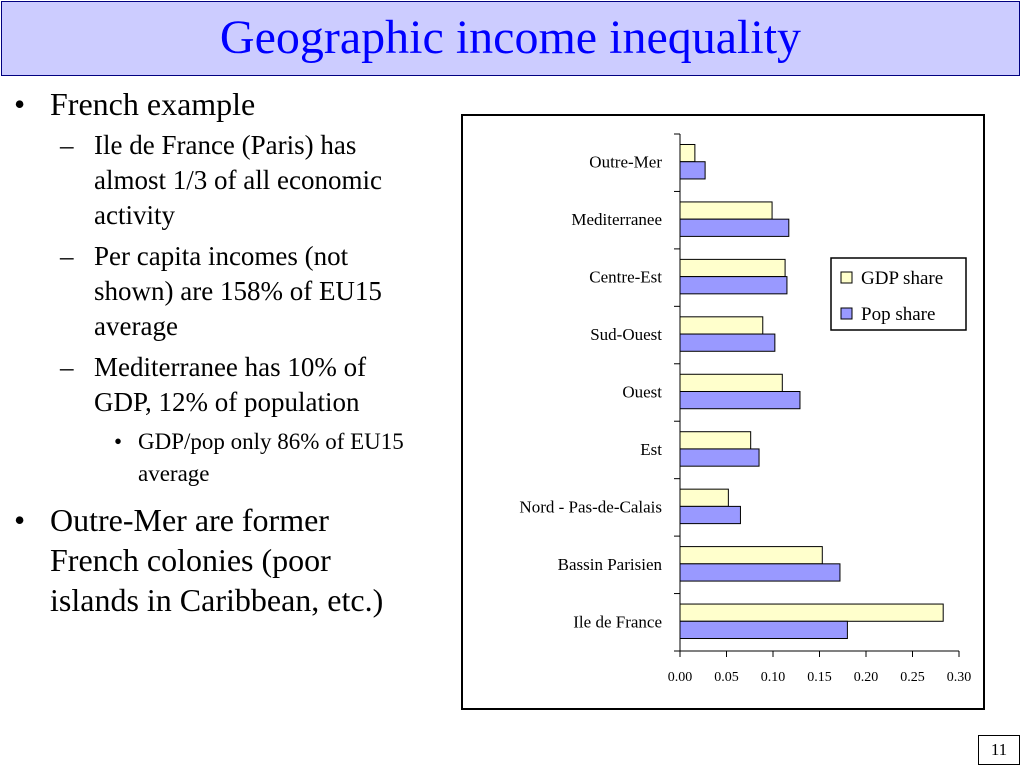 This screenshot has width=1024, height=768. Describe the element at coordinates (590, 506) in the screenshot. I see `category-label: Nord - Pas-de-Calais` at that location.